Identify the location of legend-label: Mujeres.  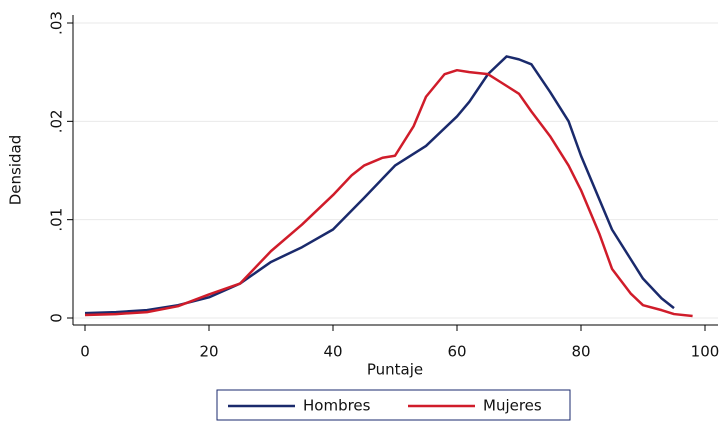
(512, 406).